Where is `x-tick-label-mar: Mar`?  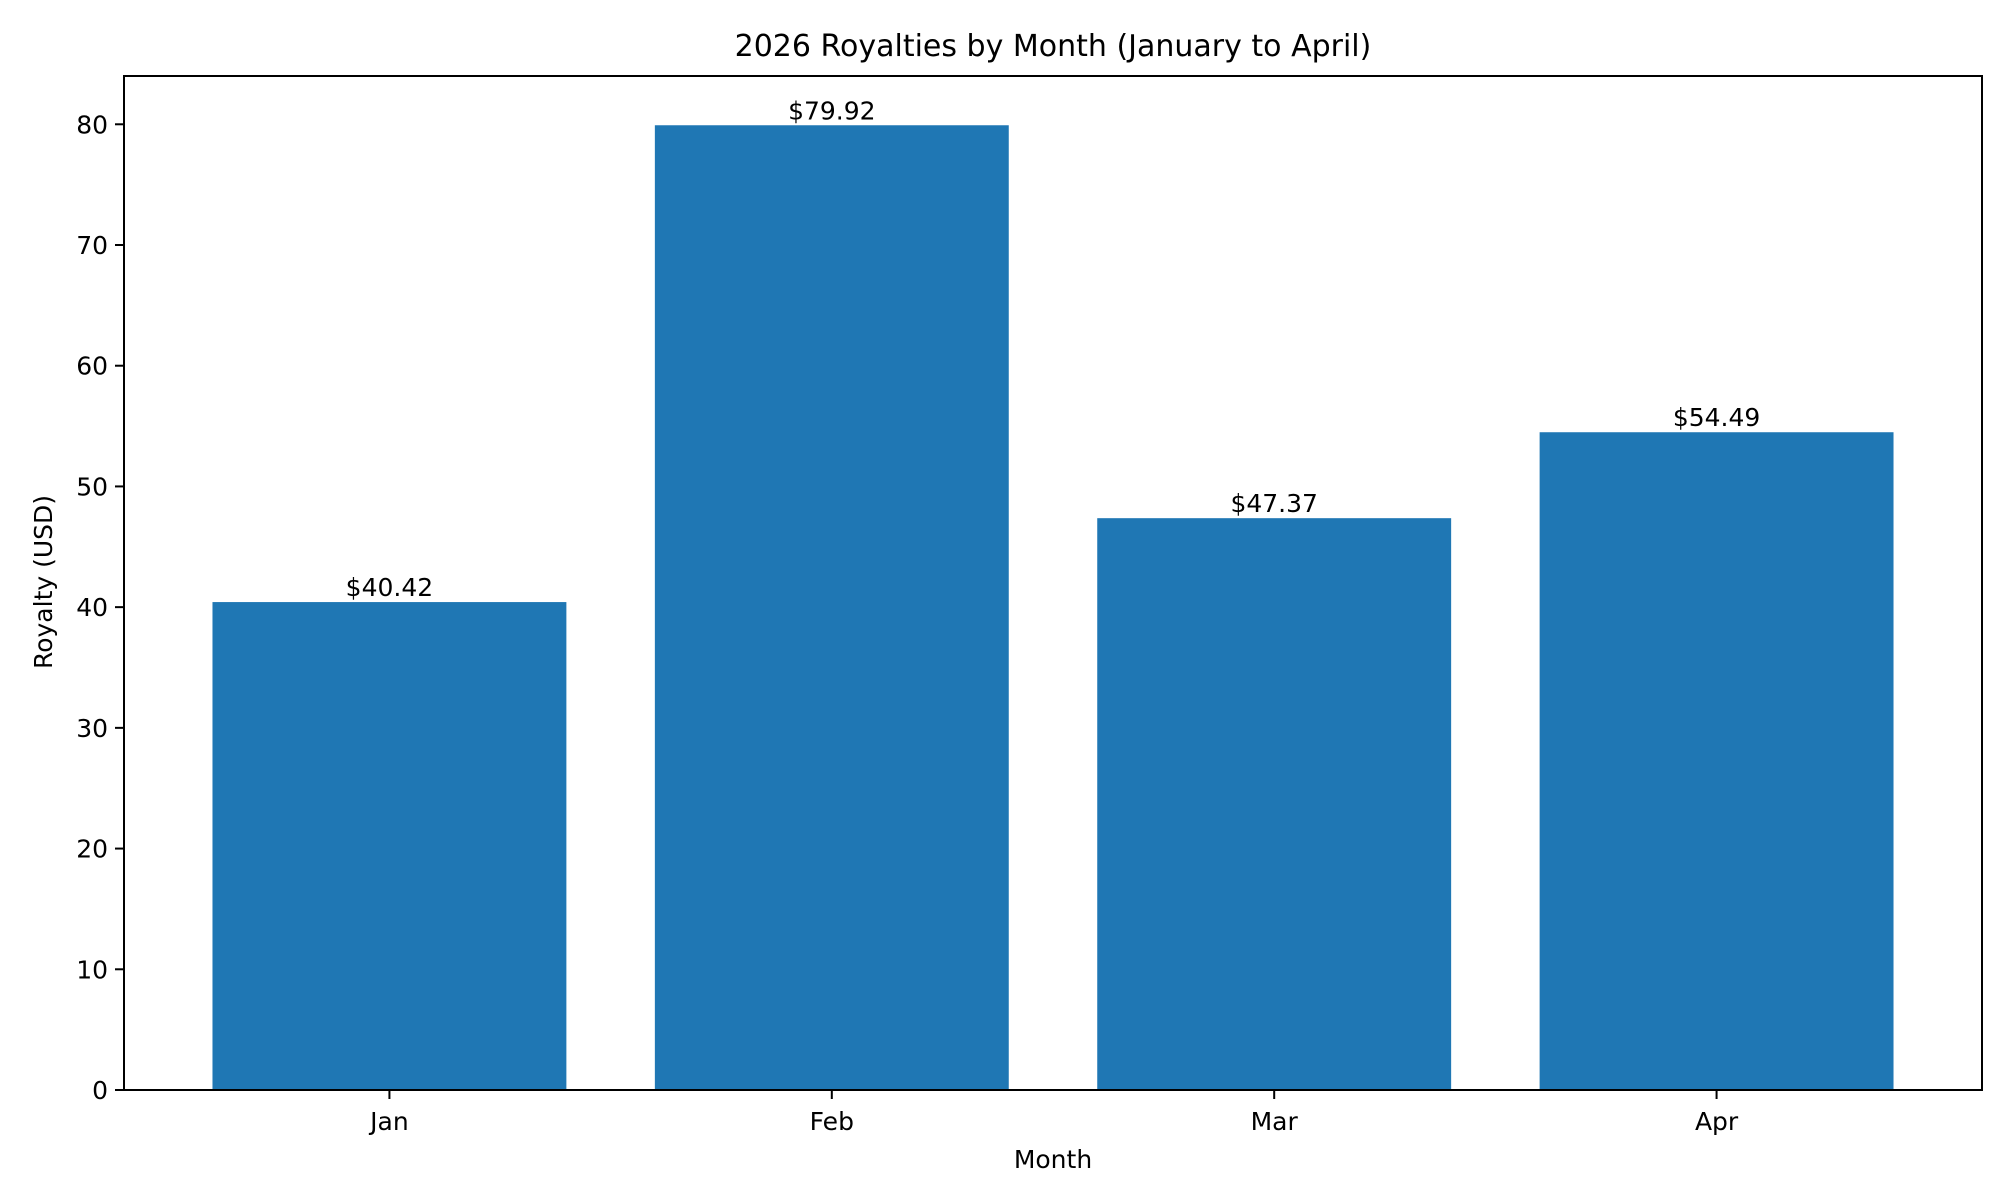 x-tick-label-mar: Mar is located at coordinates (1275, 1121).